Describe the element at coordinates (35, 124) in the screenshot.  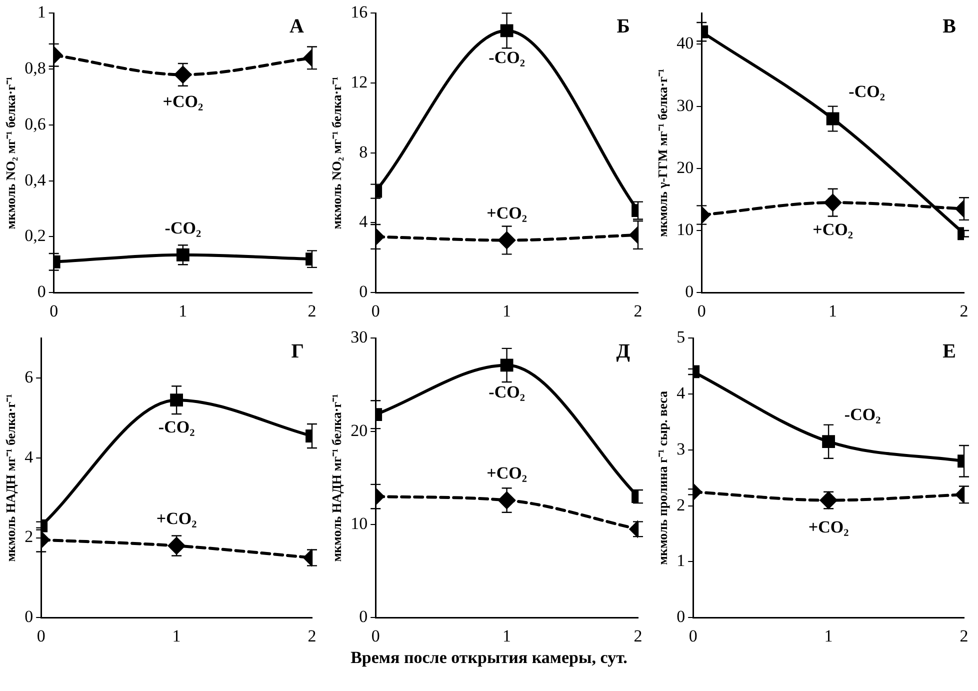
I see `y-tick-label: 0,6` at that location.